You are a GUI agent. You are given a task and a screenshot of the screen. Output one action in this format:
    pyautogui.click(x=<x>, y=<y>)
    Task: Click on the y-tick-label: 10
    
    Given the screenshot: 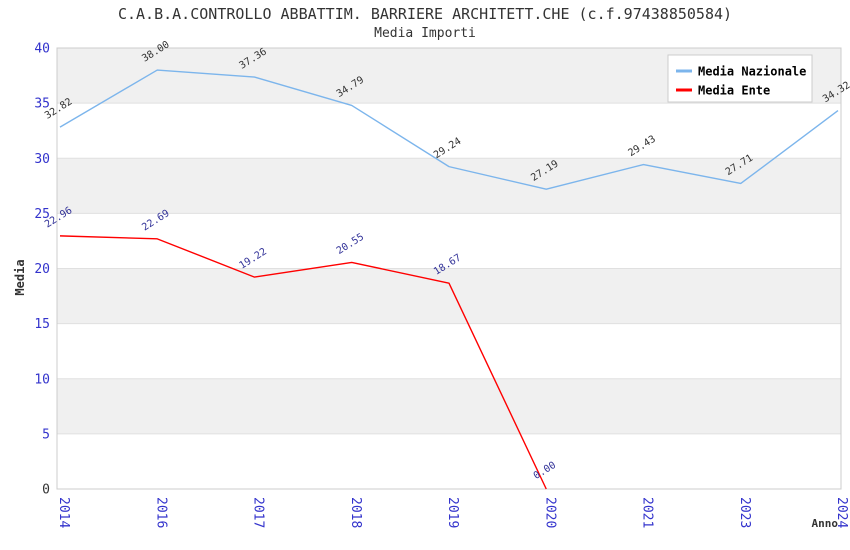 What is the action you would take?
    pyautogui.click(x=42, y=379)
    